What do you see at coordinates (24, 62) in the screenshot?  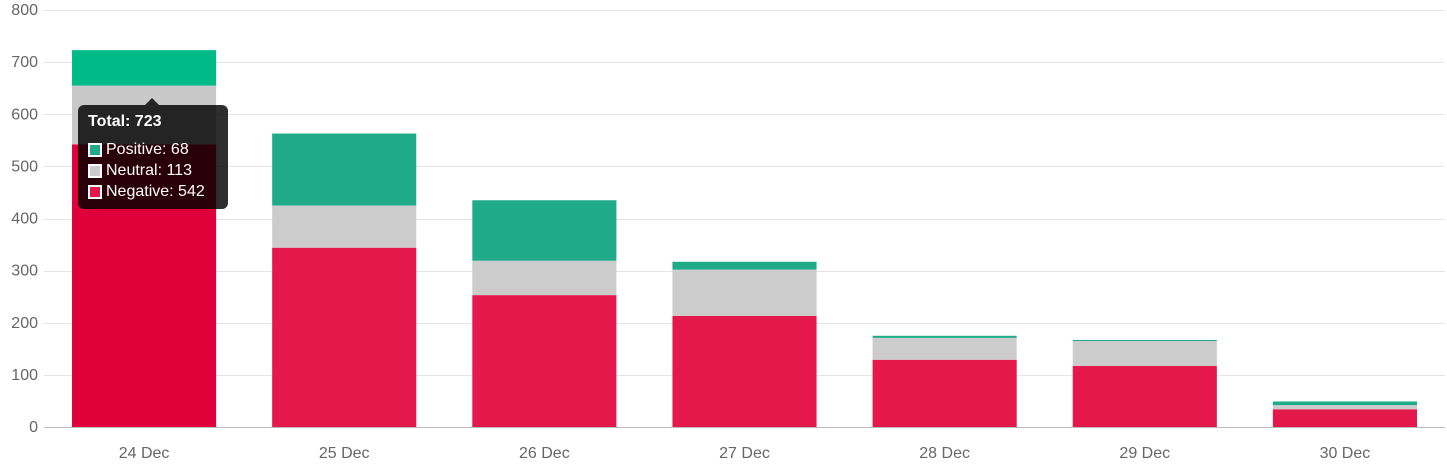 I see `y-tick-label-700: 700` at bounding box center [24, 62].